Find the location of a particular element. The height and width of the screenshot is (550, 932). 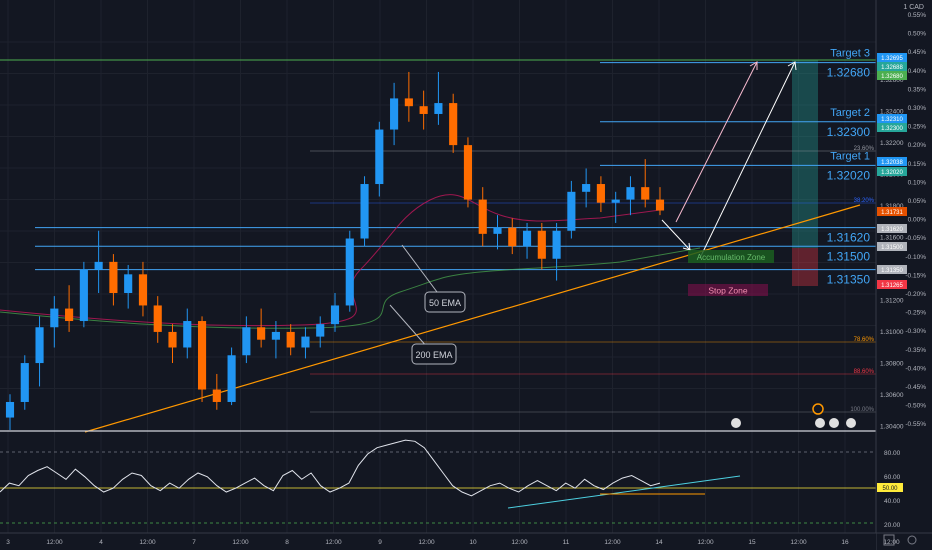

stop-zone-box-label-bg is located at coordinates (728, 290).